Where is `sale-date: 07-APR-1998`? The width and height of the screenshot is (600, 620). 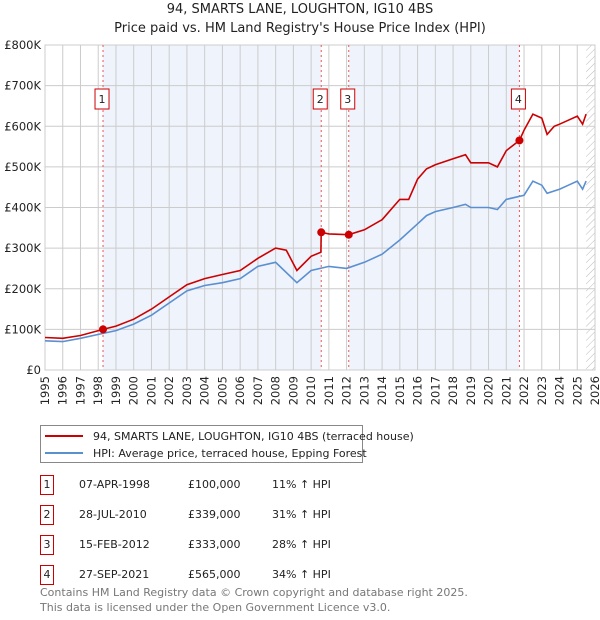 sale-date: 07-APR-1998 is located at coordinates (115, 484).